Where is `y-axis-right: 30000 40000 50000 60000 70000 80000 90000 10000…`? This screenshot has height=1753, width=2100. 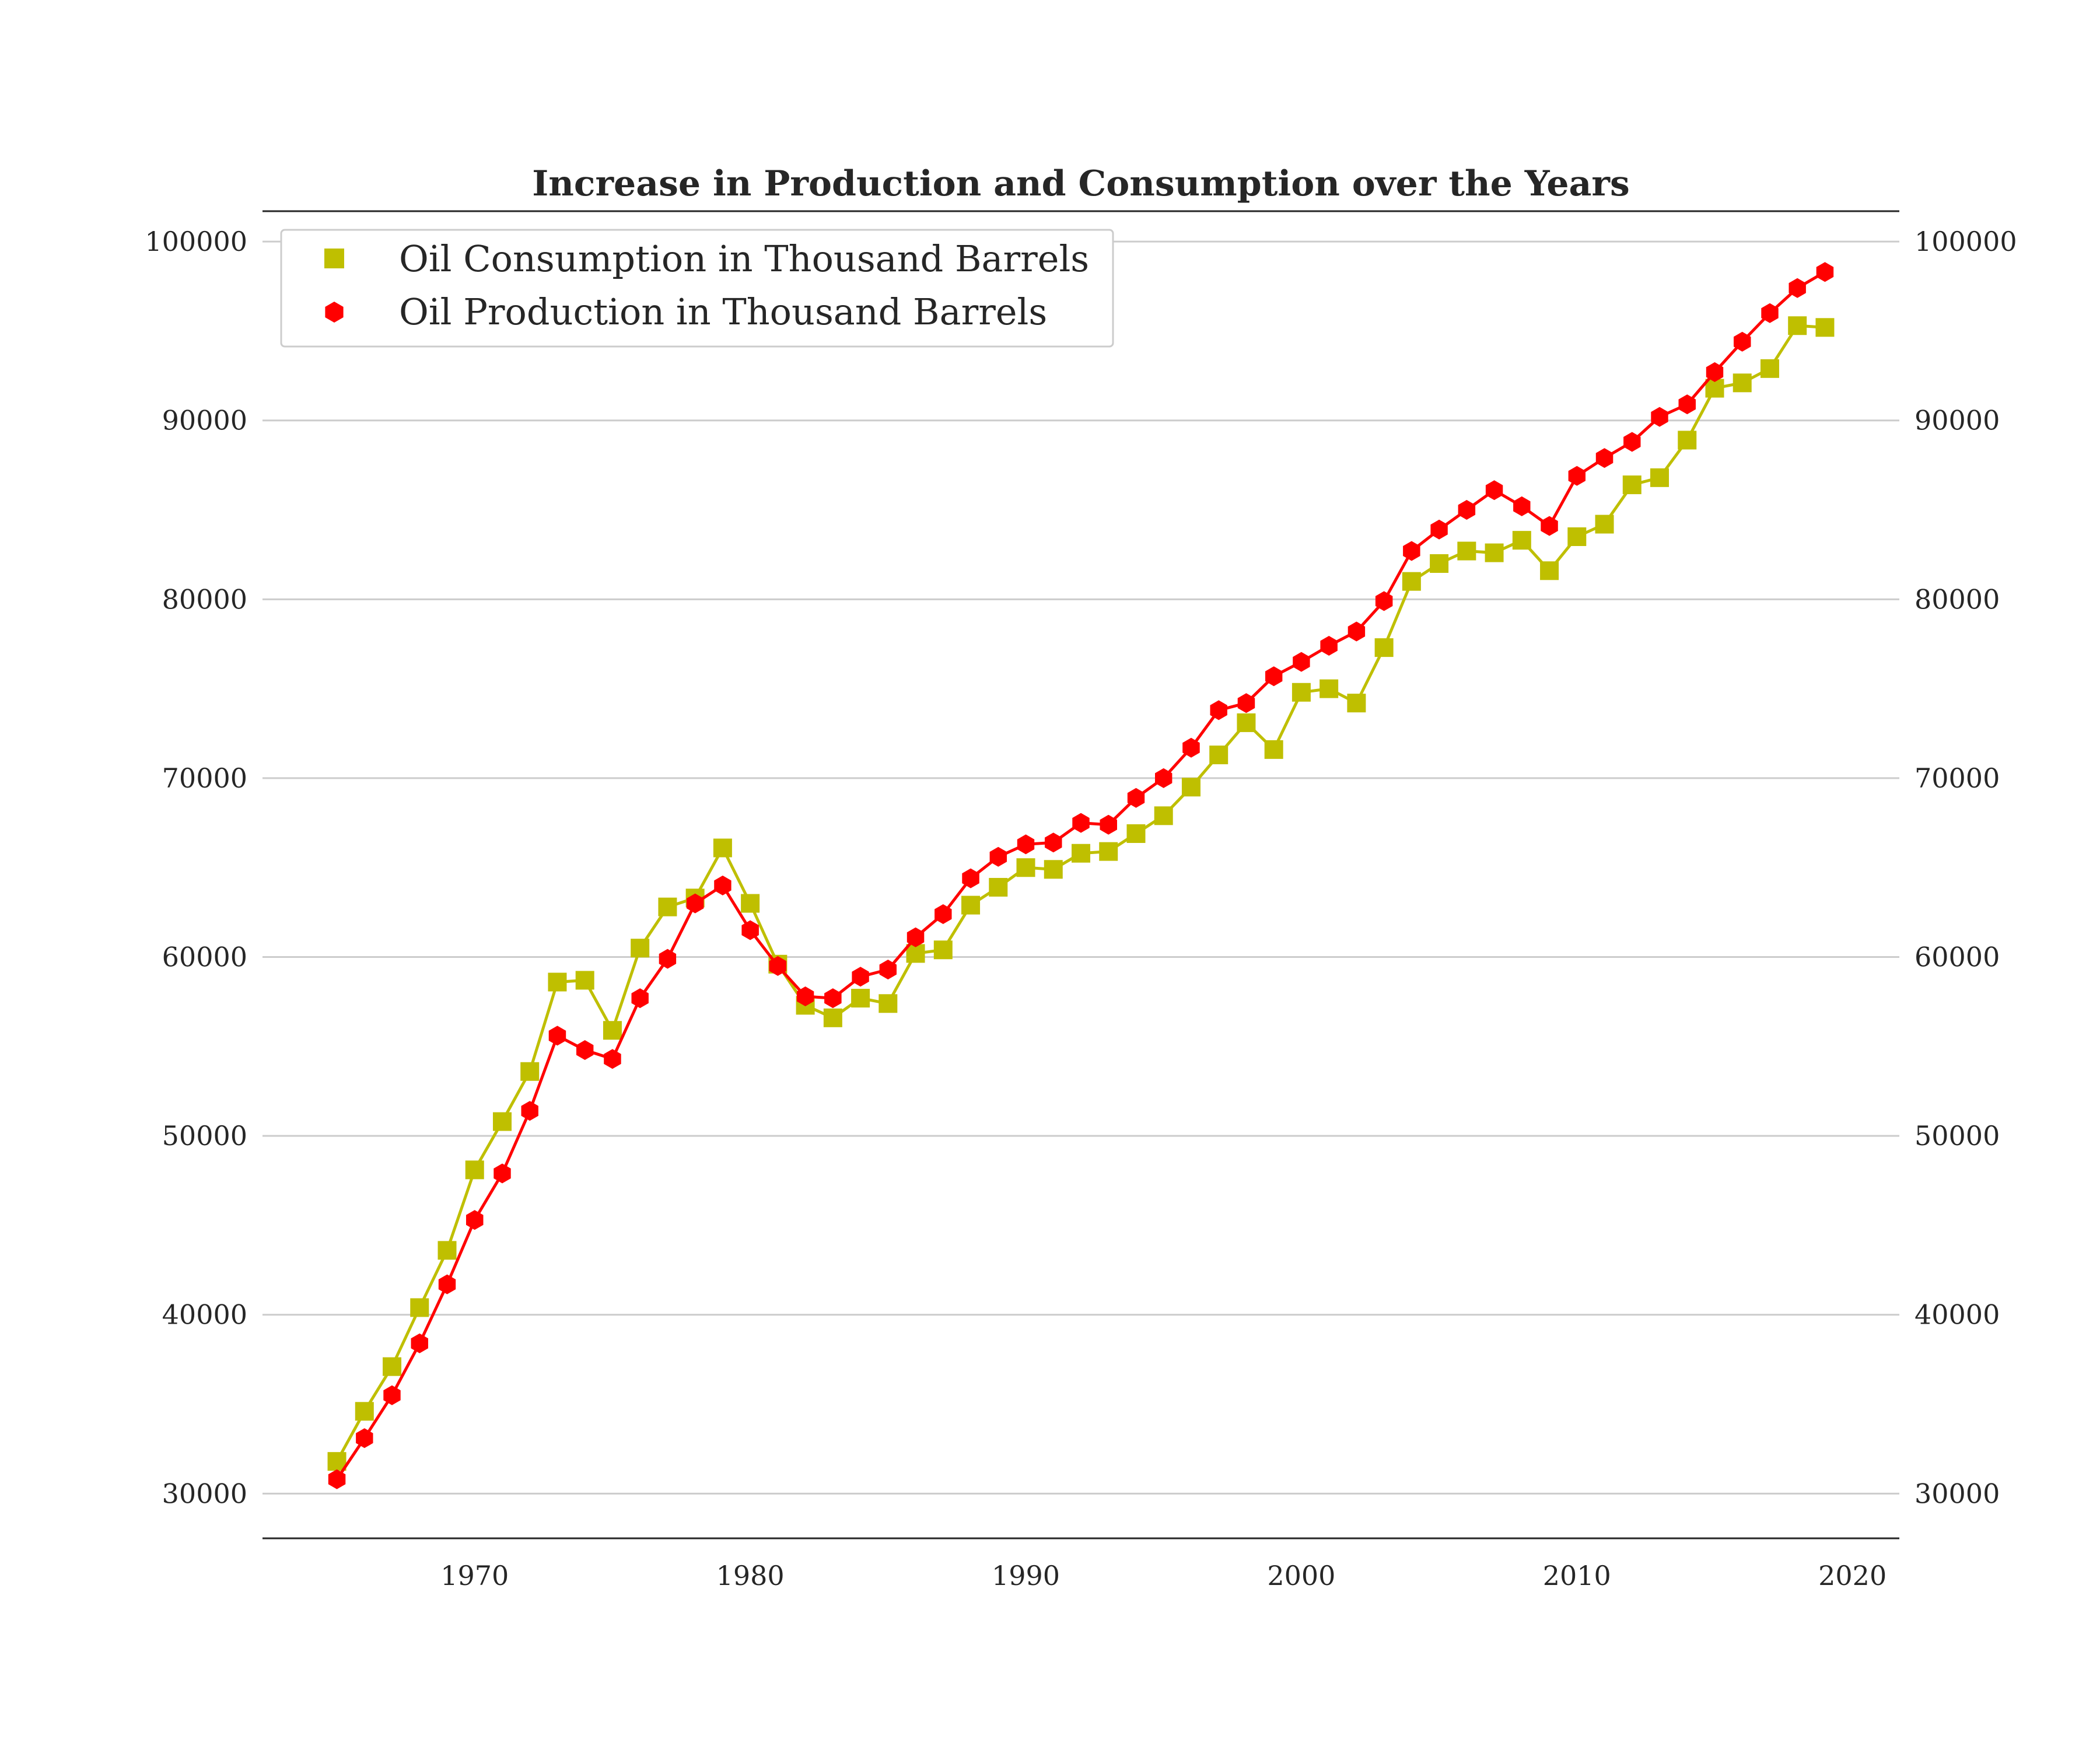 y-axis-right: 30000 40000 50000 60000 70000 80000 90000 10000… is located at coordinates (1966, 867).